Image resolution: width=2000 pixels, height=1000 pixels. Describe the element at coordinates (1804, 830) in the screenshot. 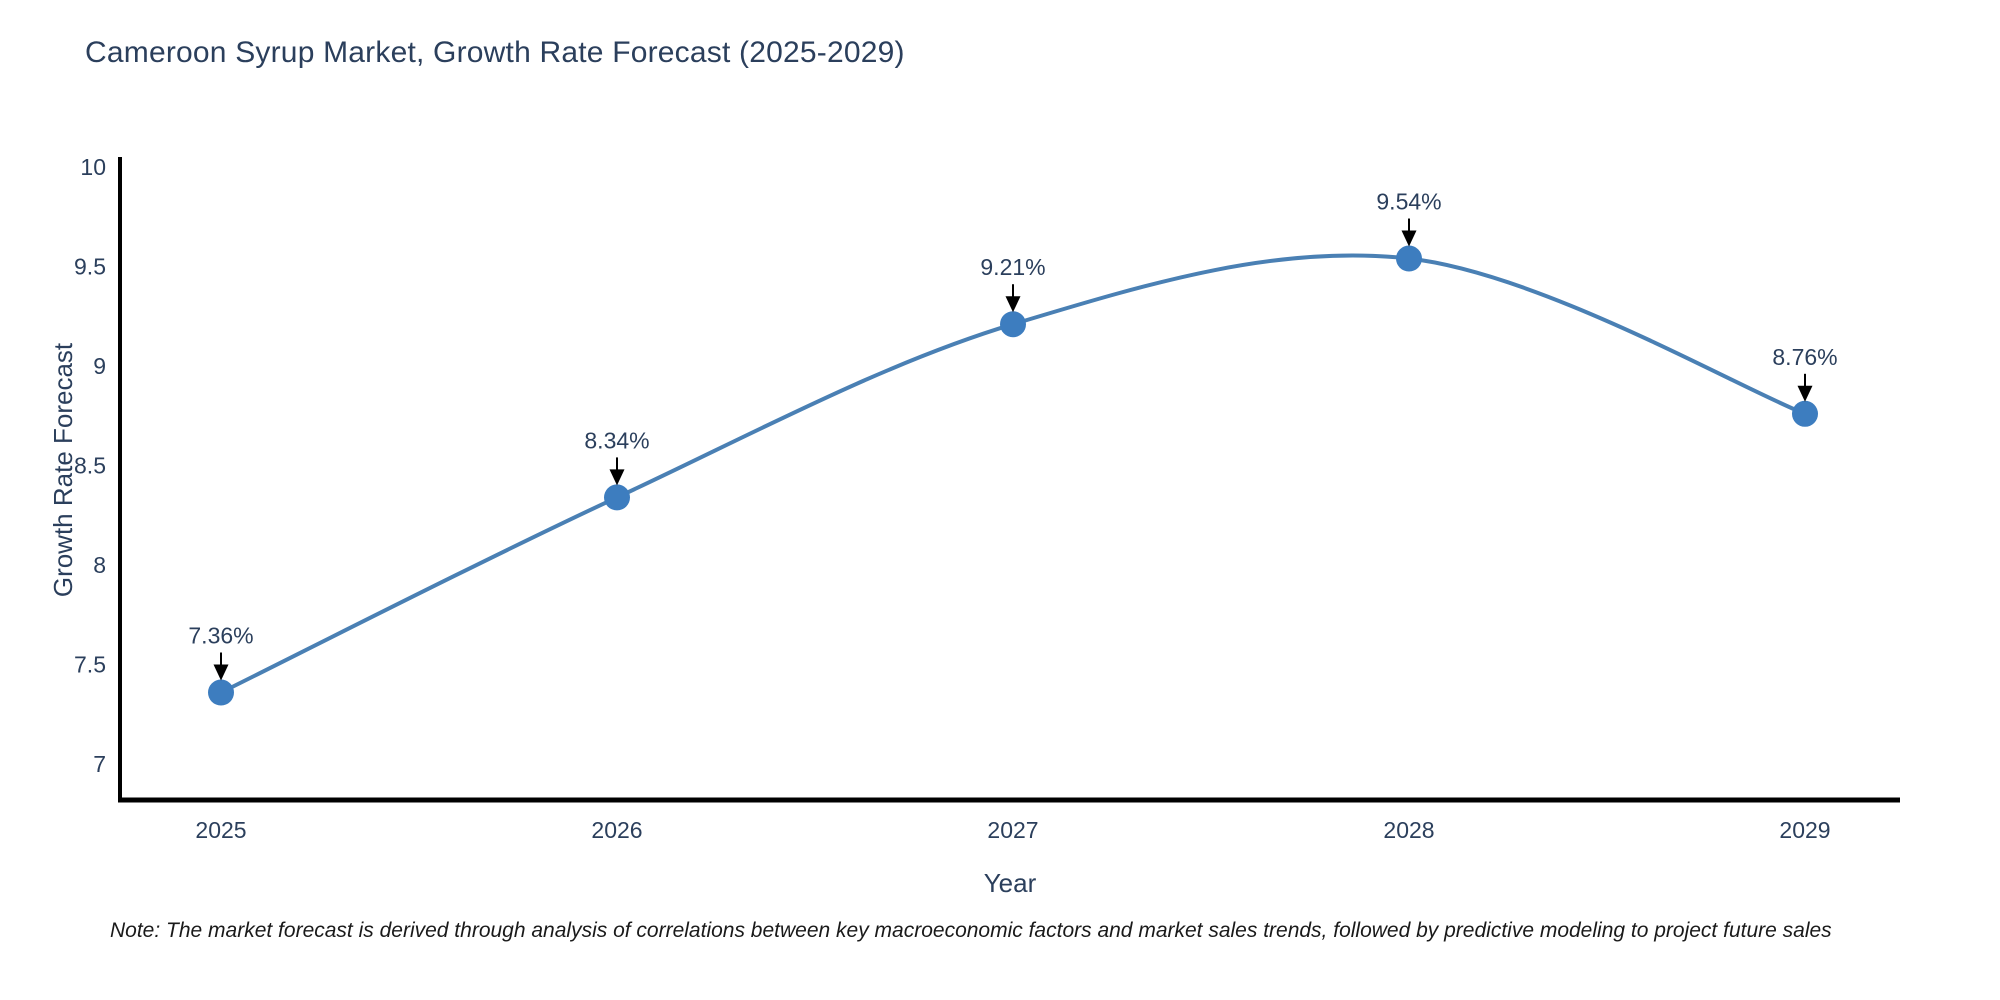

I see `x-tick-label: 2029` at that location.